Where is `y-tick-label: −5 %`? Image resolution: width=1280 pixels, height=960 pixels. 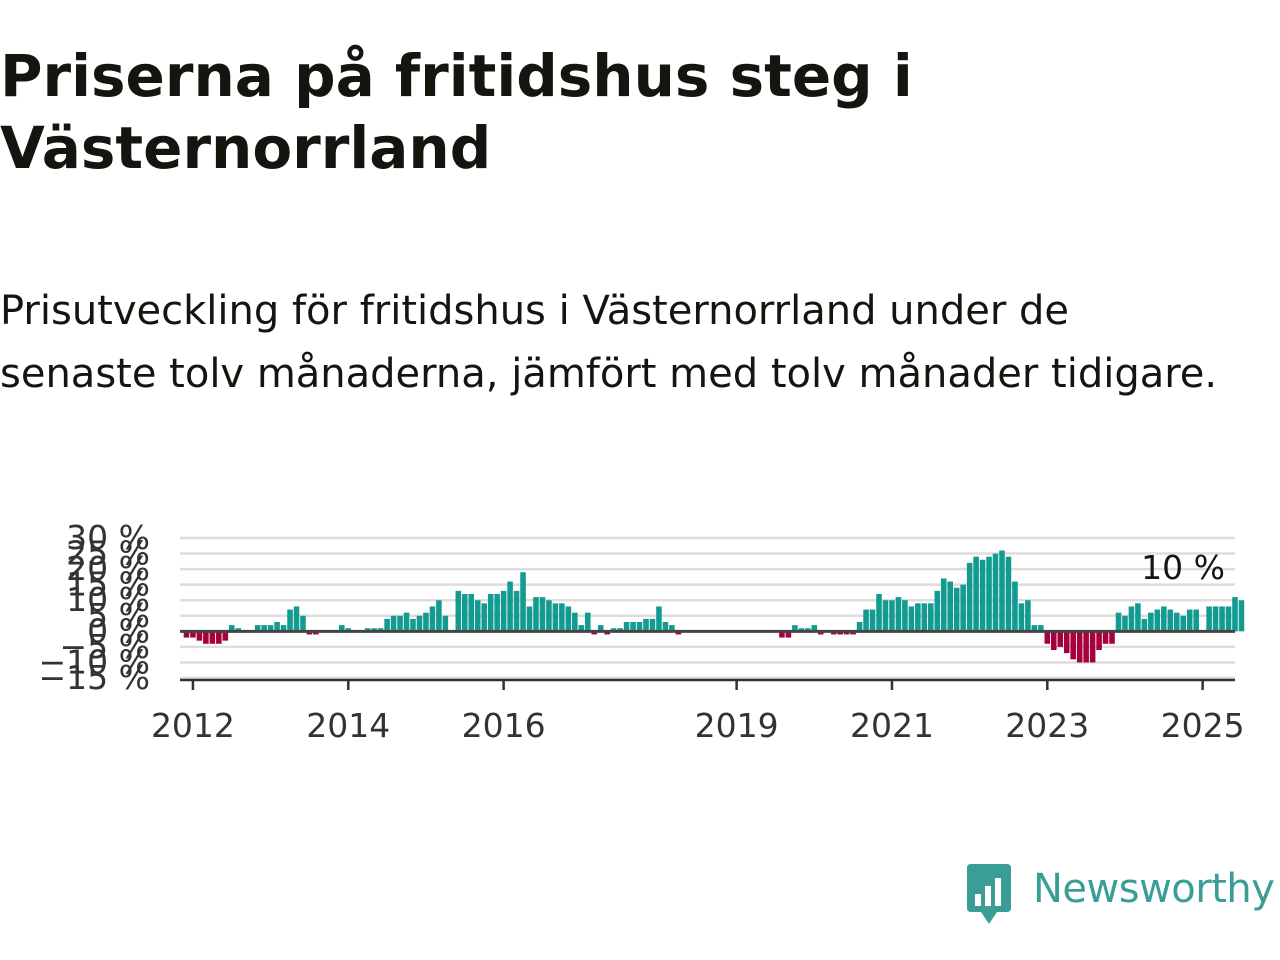
y-tick-label: −5 % is located at coordinates (105, 646).